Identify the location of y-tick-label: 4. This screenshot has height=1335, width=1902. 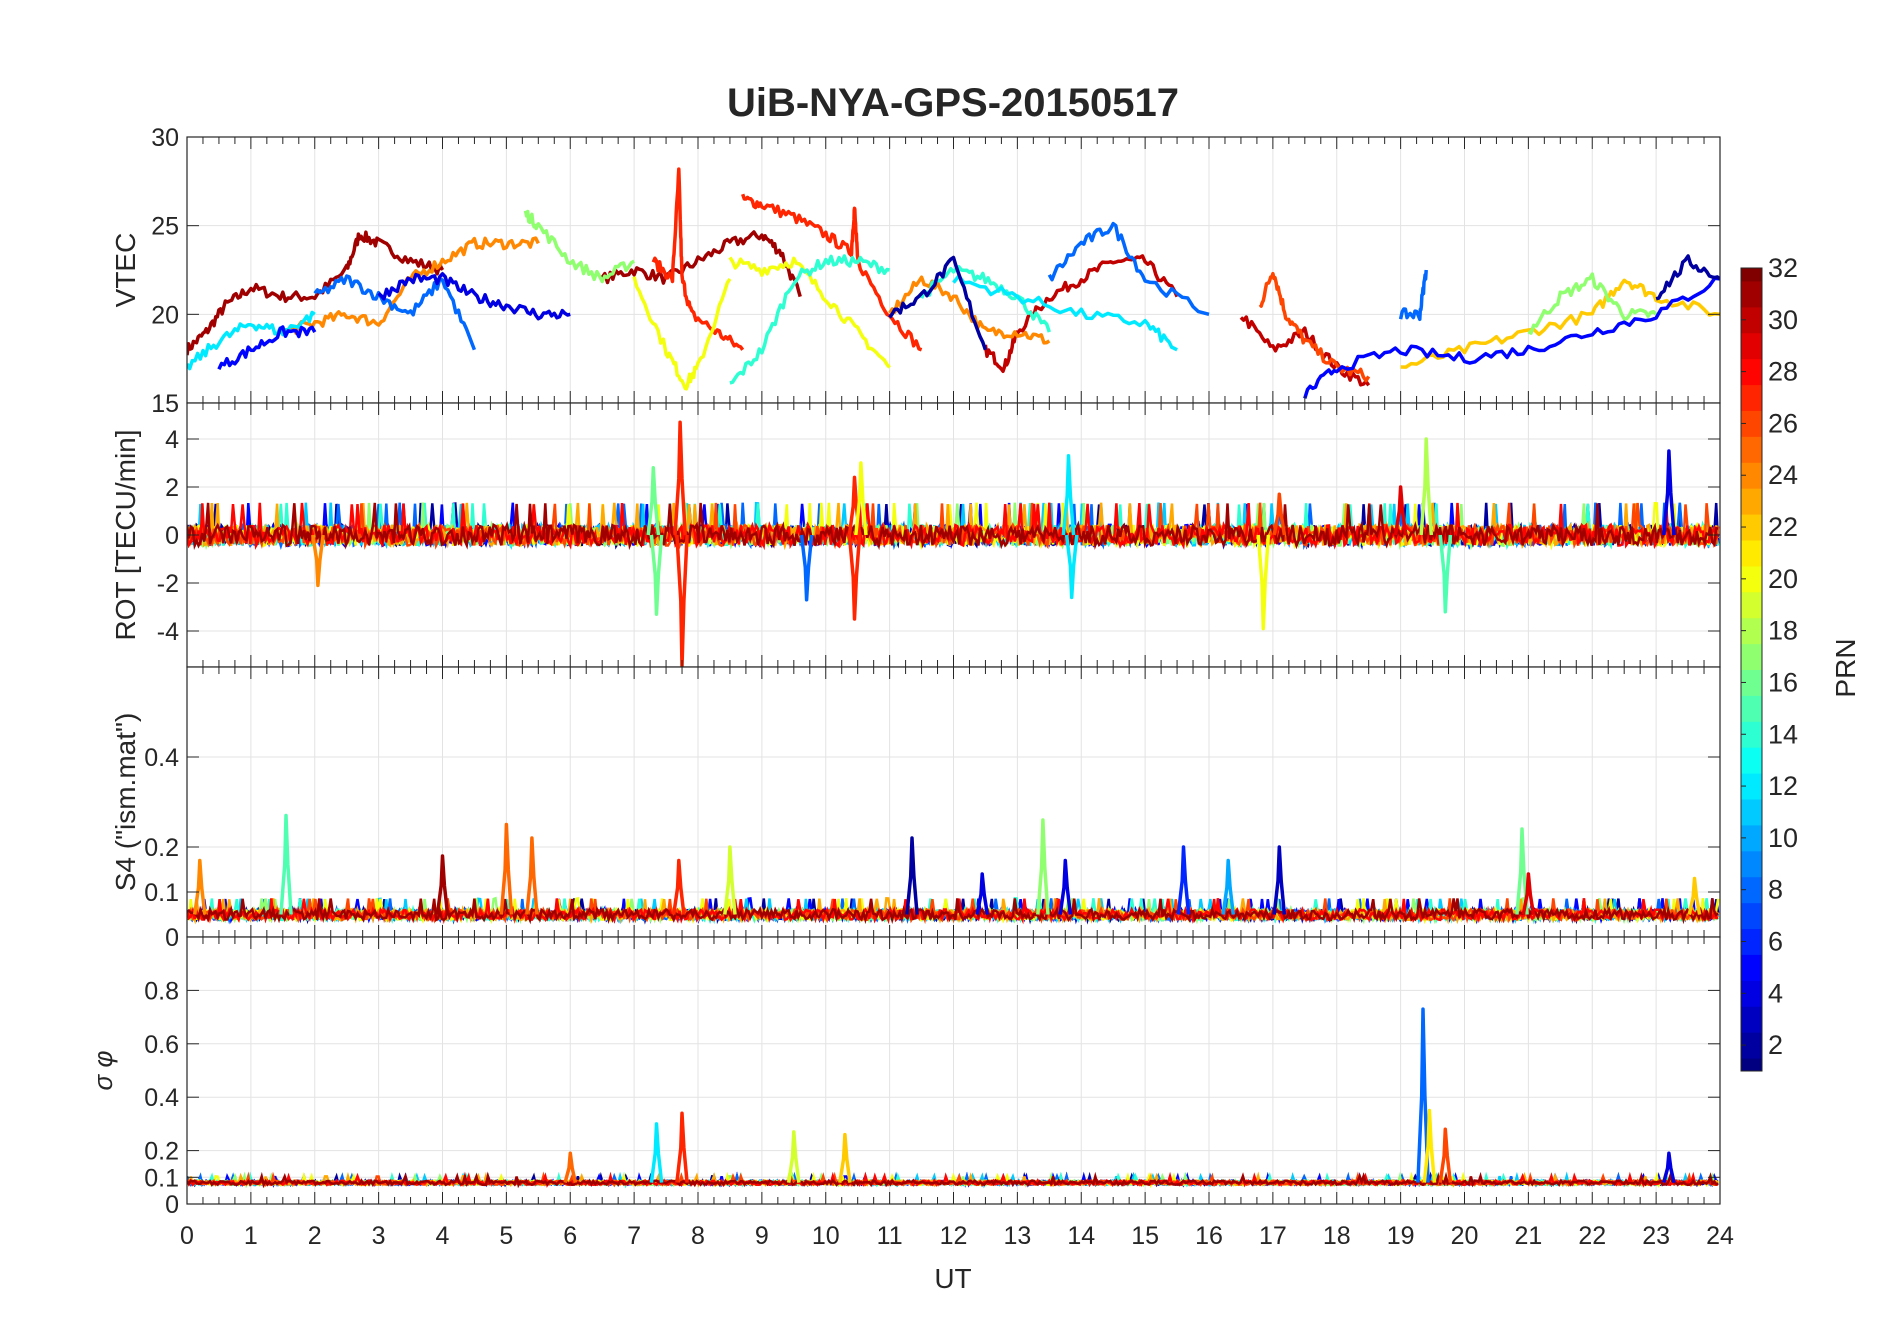
(172, 440).